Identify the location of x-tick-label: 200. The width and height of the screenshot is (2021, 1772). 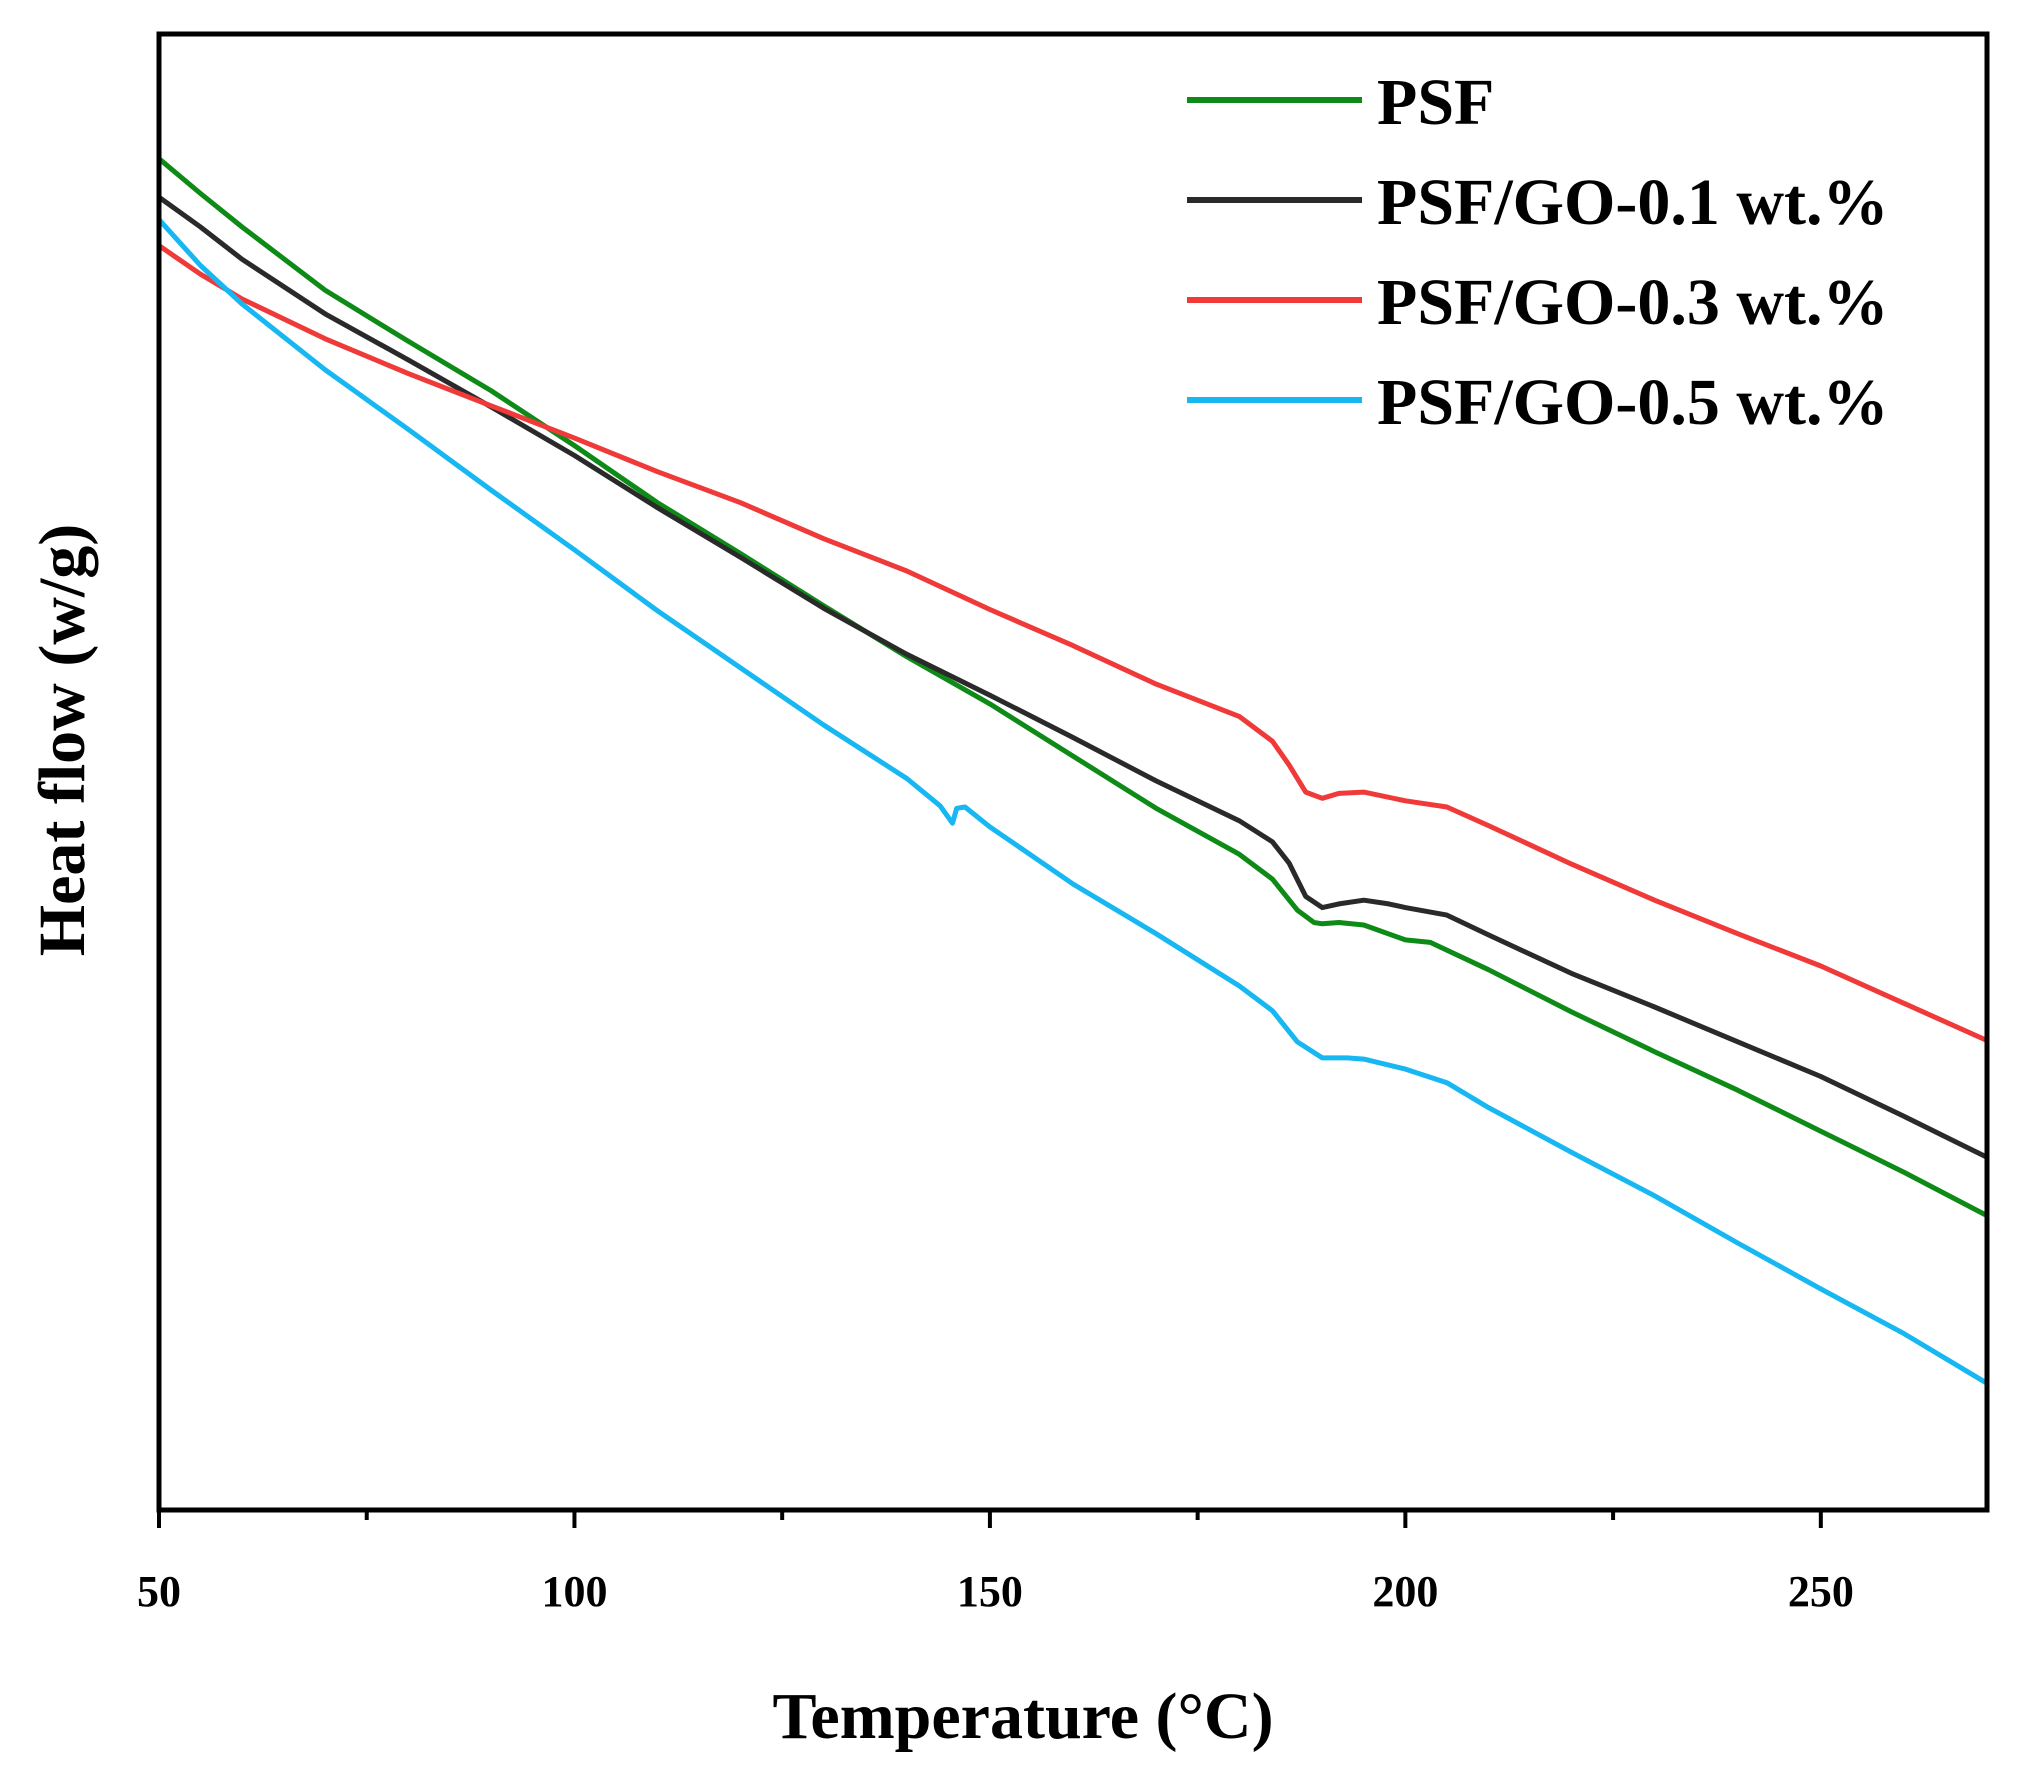
(1405, 1591).